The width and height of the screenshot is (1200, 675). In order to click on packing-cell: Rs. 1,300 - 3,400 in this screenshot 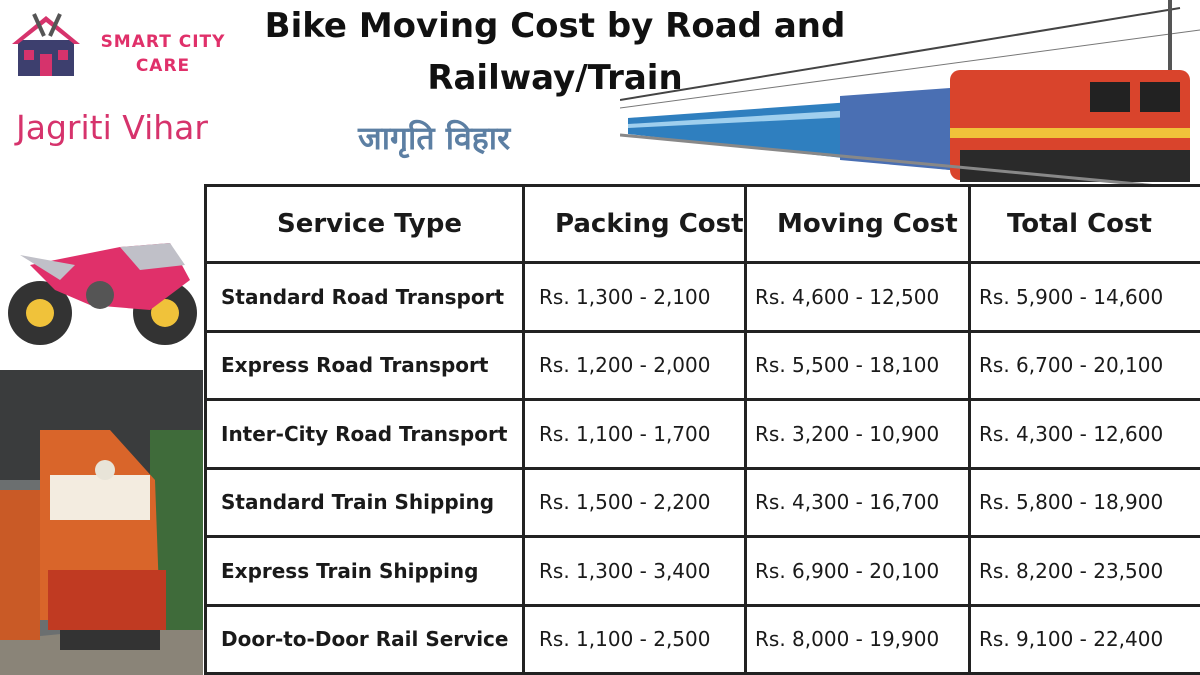, I will do `click(634, 571)`.